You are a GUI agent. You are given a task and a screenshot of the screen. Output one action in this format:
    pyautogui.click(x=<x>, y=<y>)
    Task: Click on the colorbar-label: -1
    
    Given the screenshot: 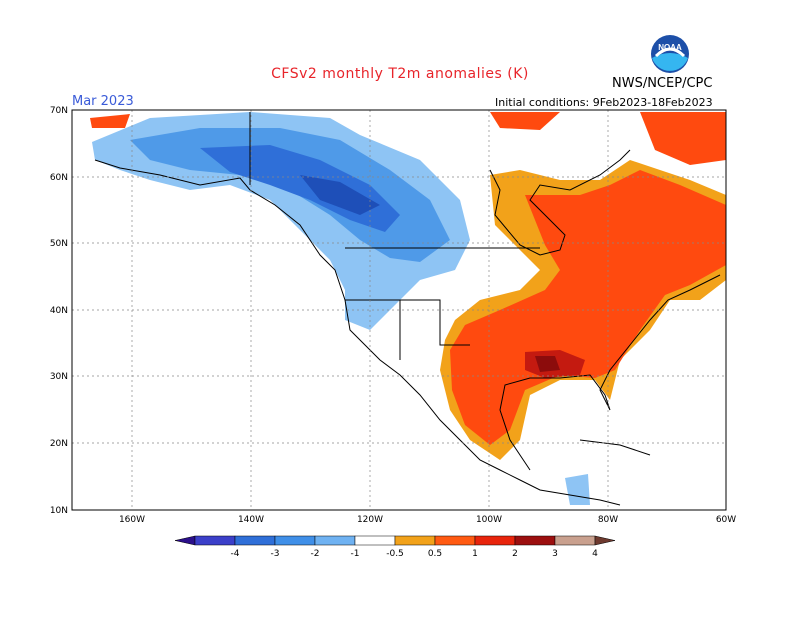 What is the action you would take?
    pyautogui.click(x=355, y=554)
    